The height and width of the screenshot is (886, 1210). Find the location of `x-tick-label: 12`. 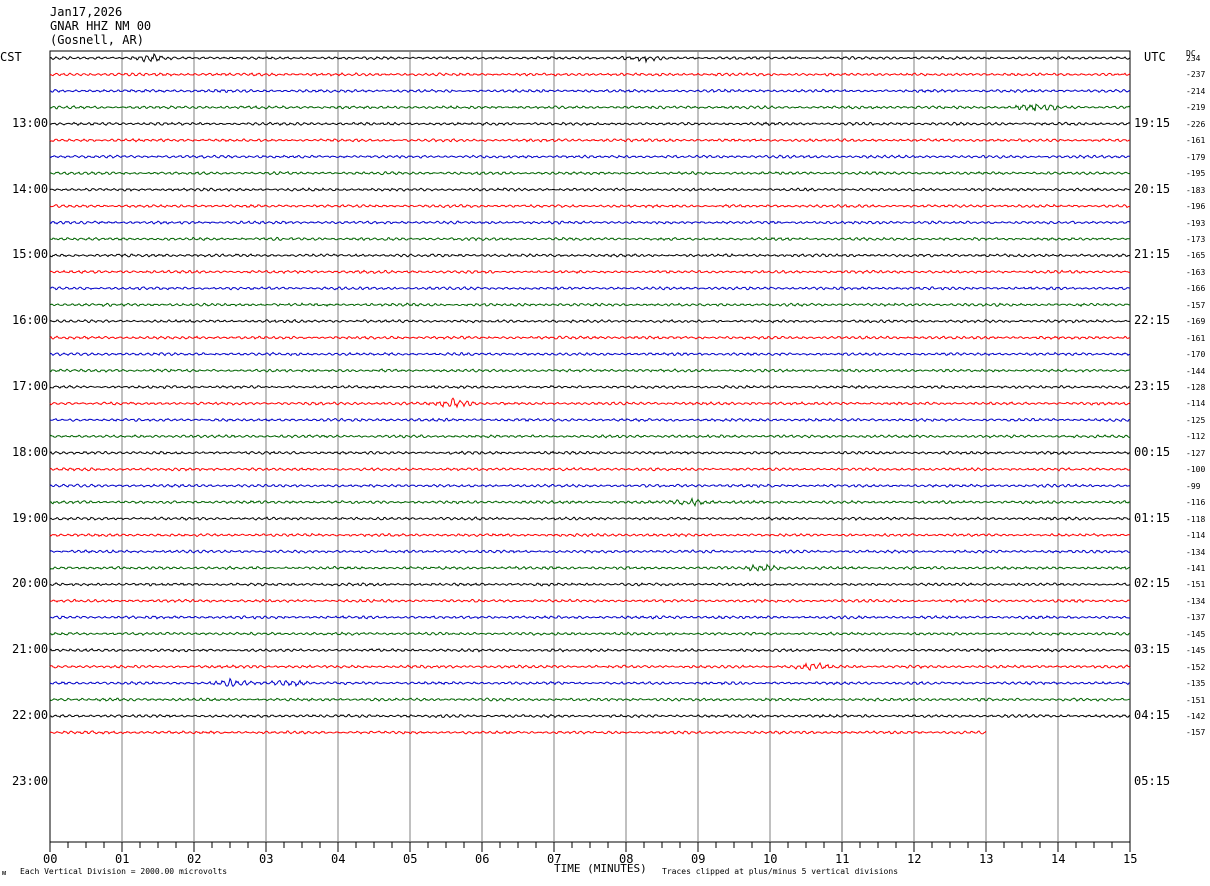

x-tick-label: 12 is located at coordinates (914, 859).